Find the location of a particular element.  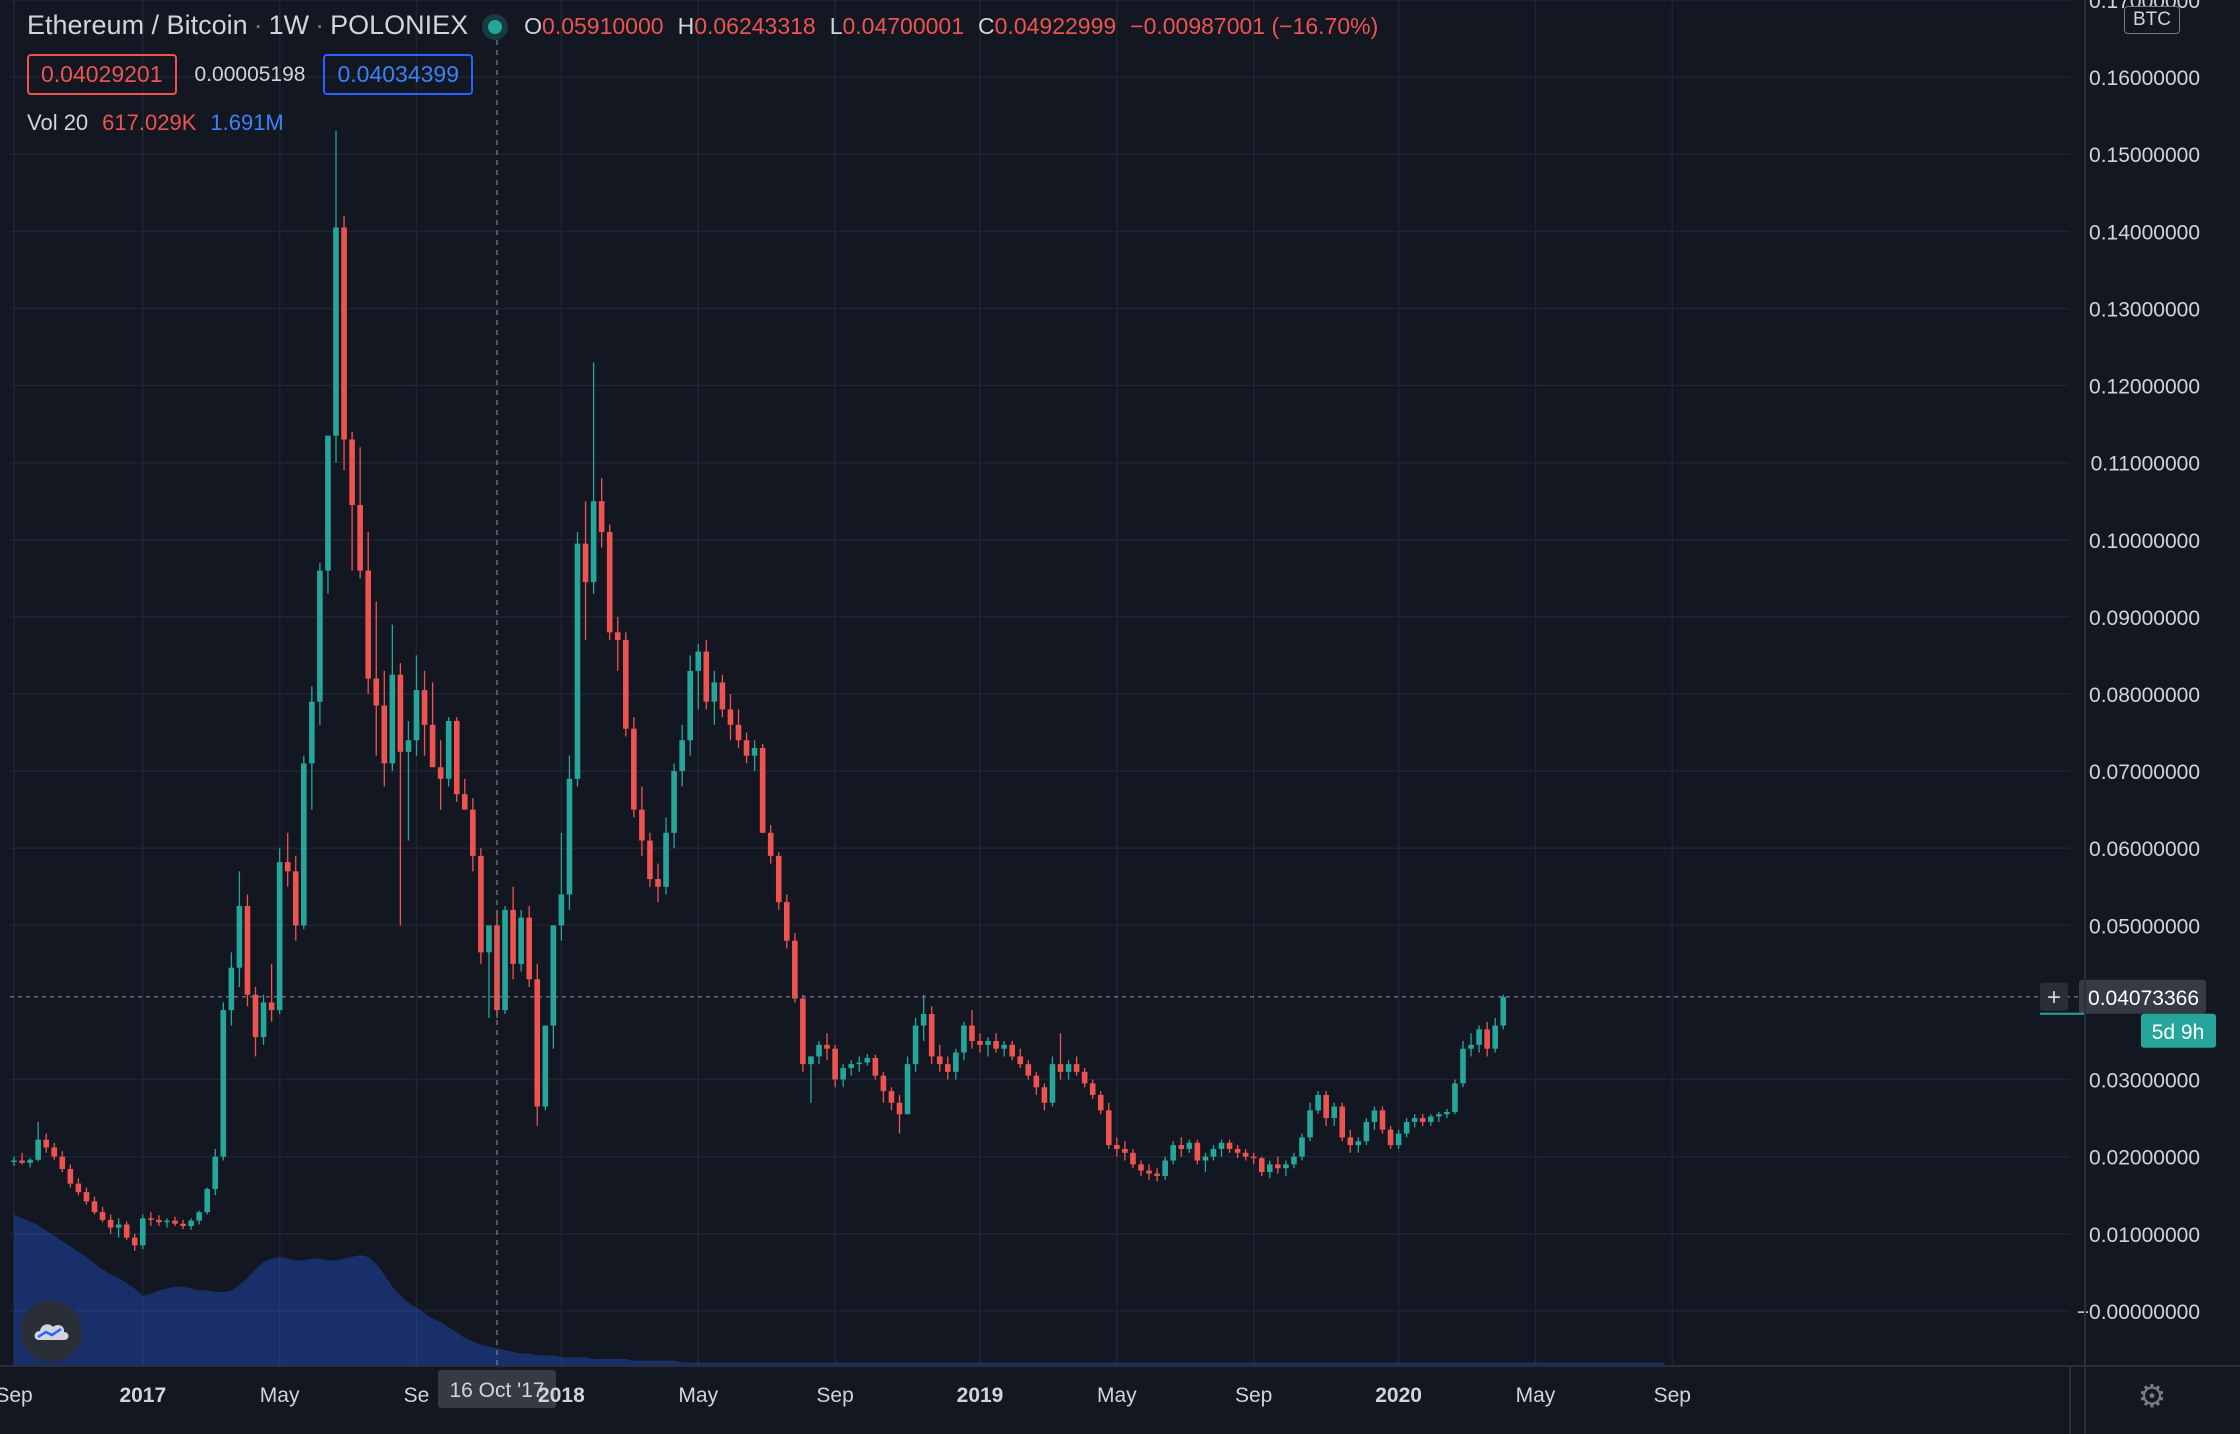

x-tick-label: May is located at coordinates (280, 1395).